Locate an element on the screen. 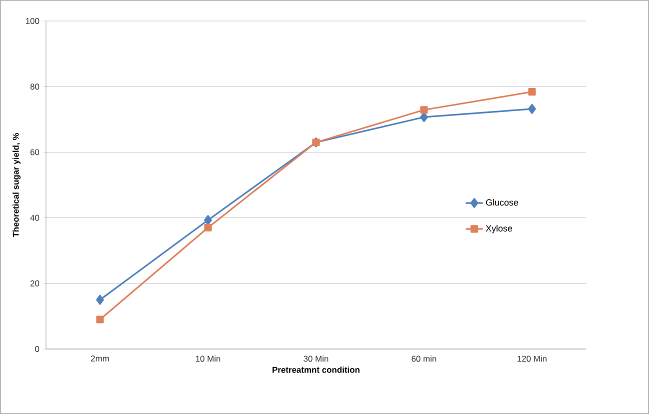 The width and height of the screenshot is (649, 414). x-tick-label: 30 Min is located at coordinates (316, 359).